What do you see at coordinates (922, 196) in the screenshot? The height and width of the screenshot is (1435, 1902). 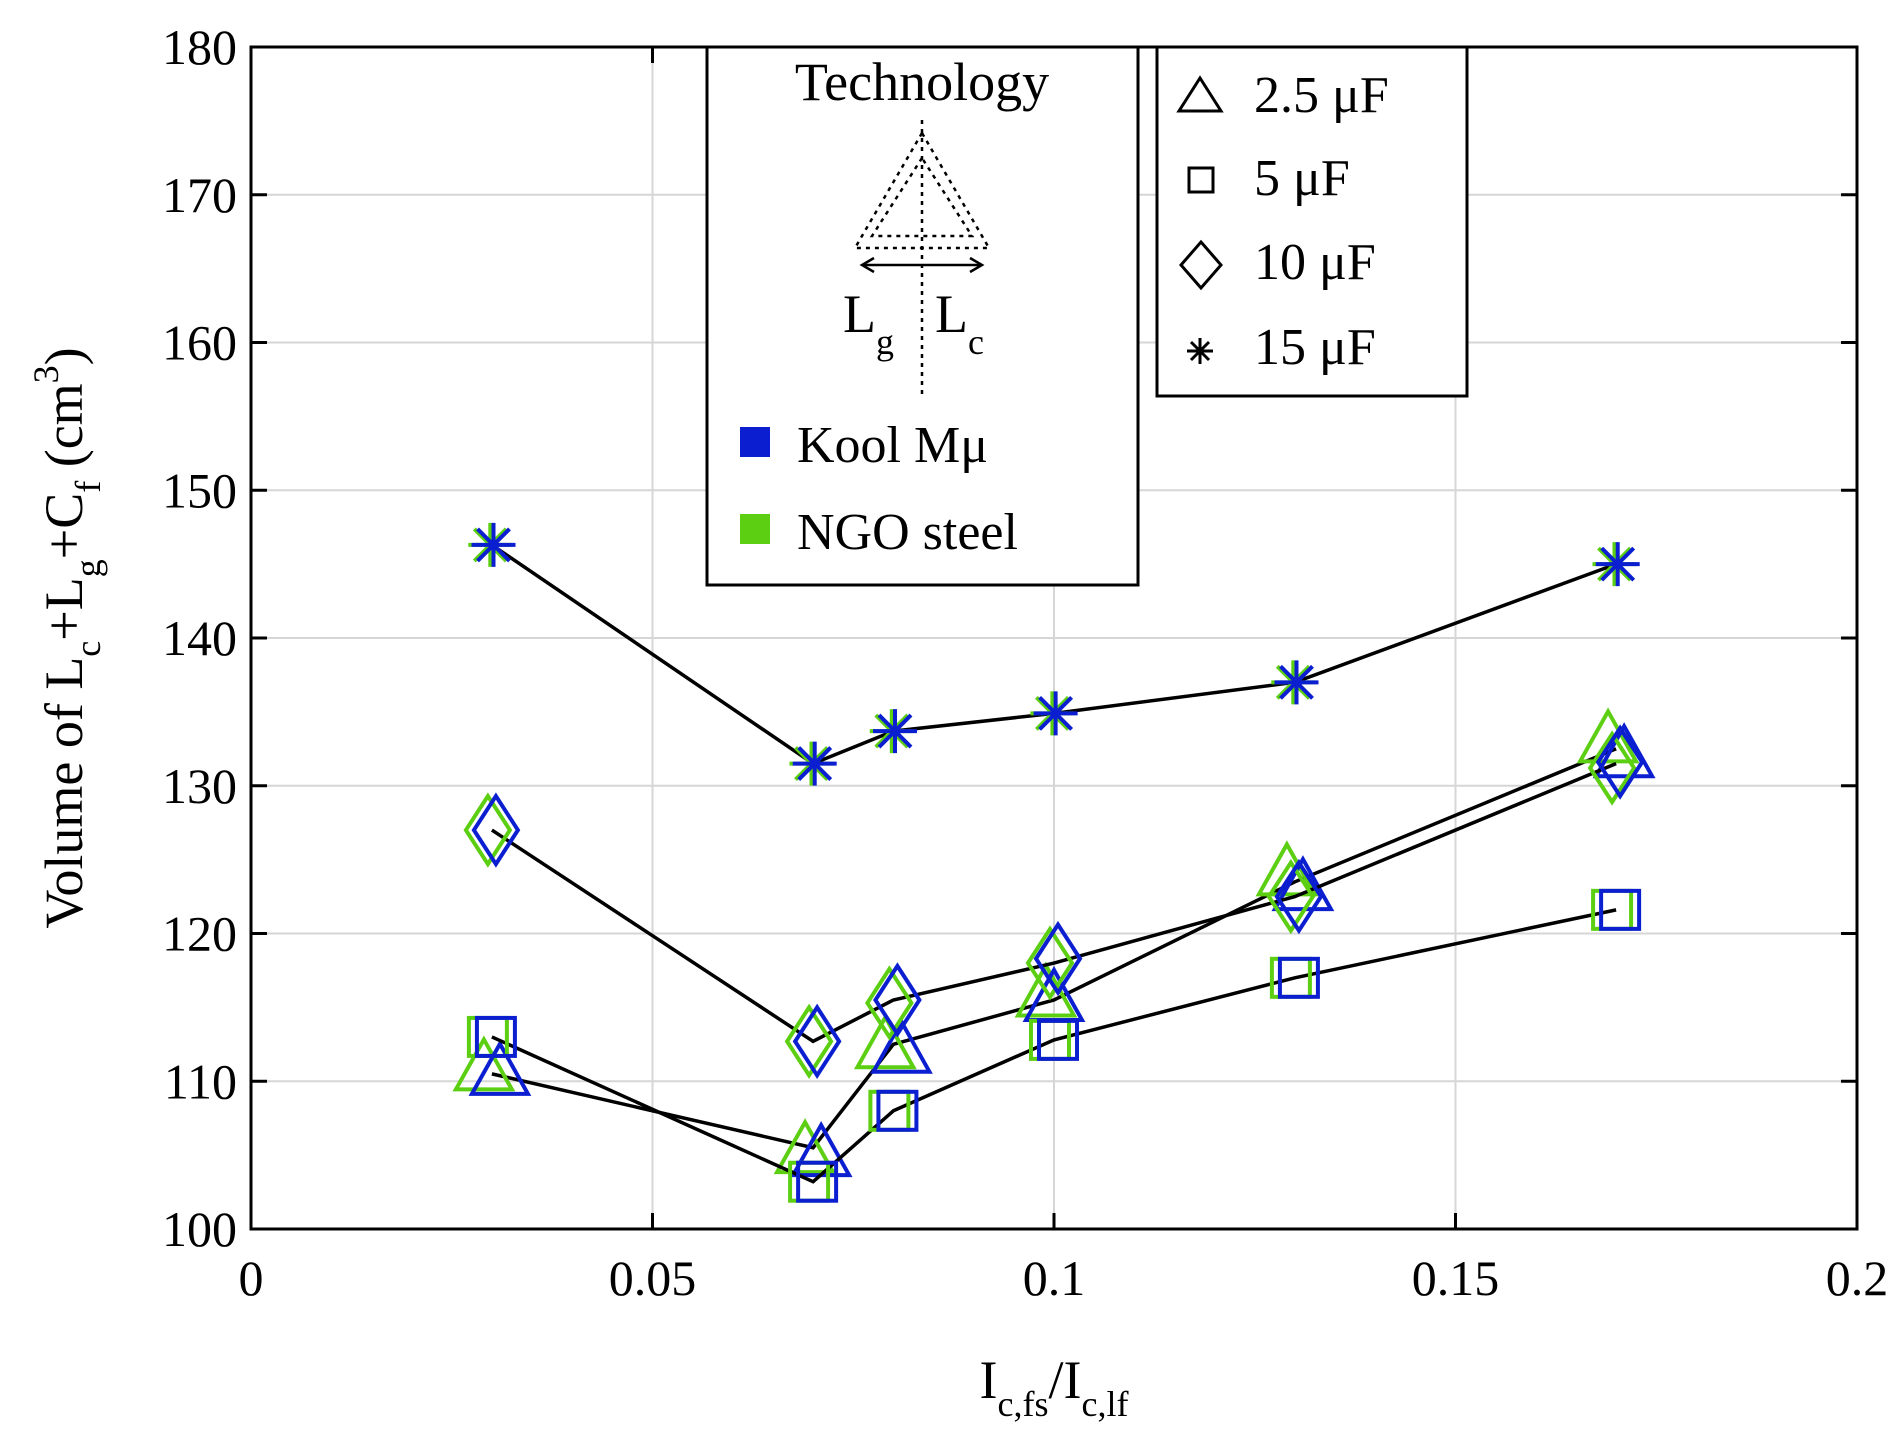 I see `diagram-inner-triangle` at bounding box center [922, 196].